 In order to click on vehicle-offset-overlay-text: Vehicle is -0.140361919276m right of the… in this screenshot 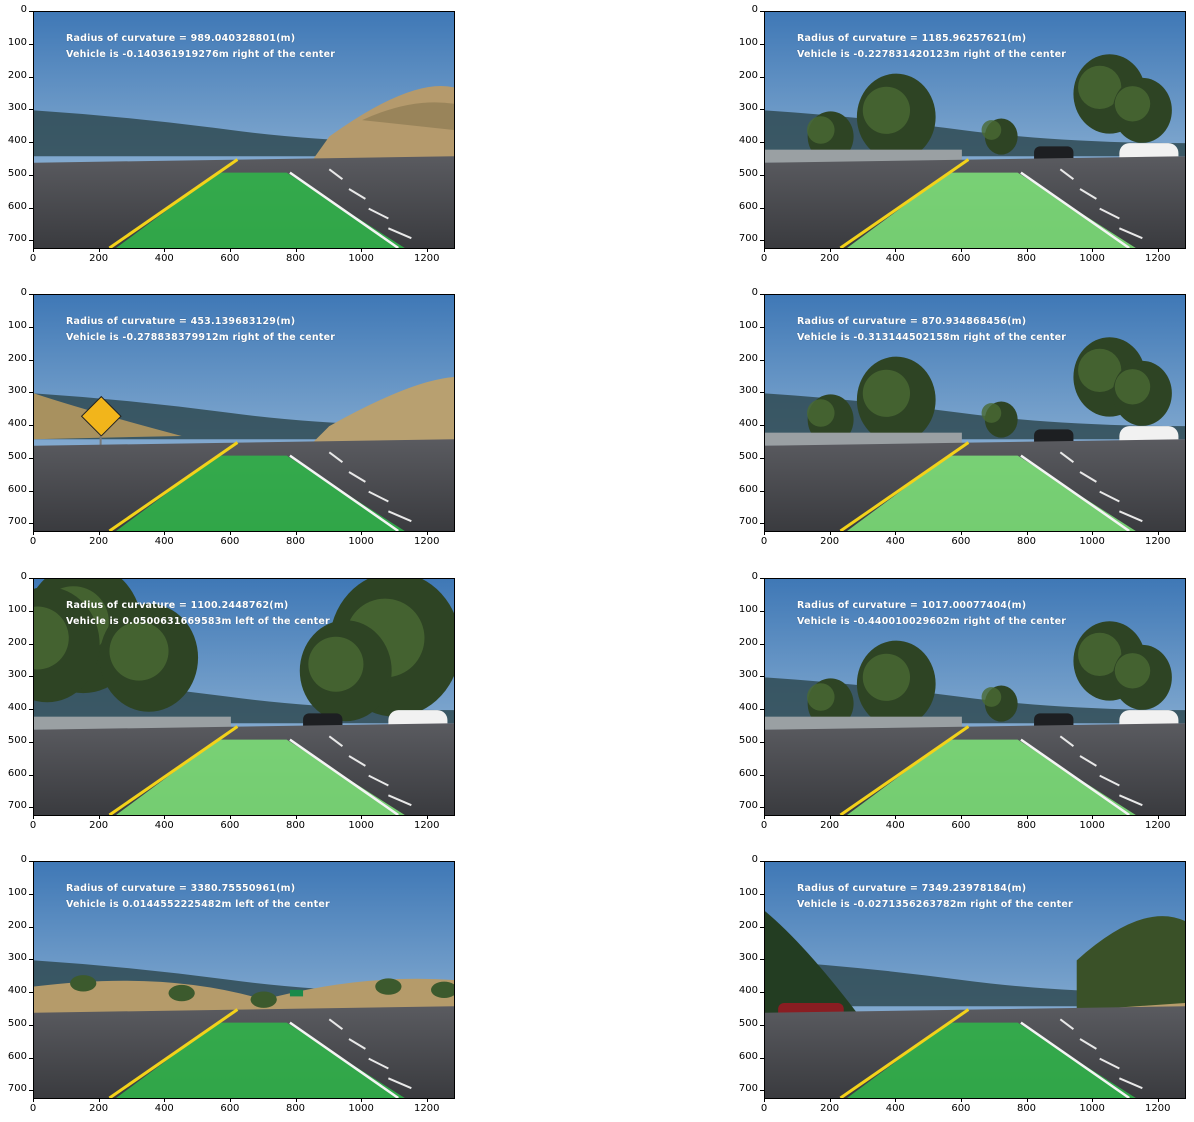, I will do `click(201, 54)`.